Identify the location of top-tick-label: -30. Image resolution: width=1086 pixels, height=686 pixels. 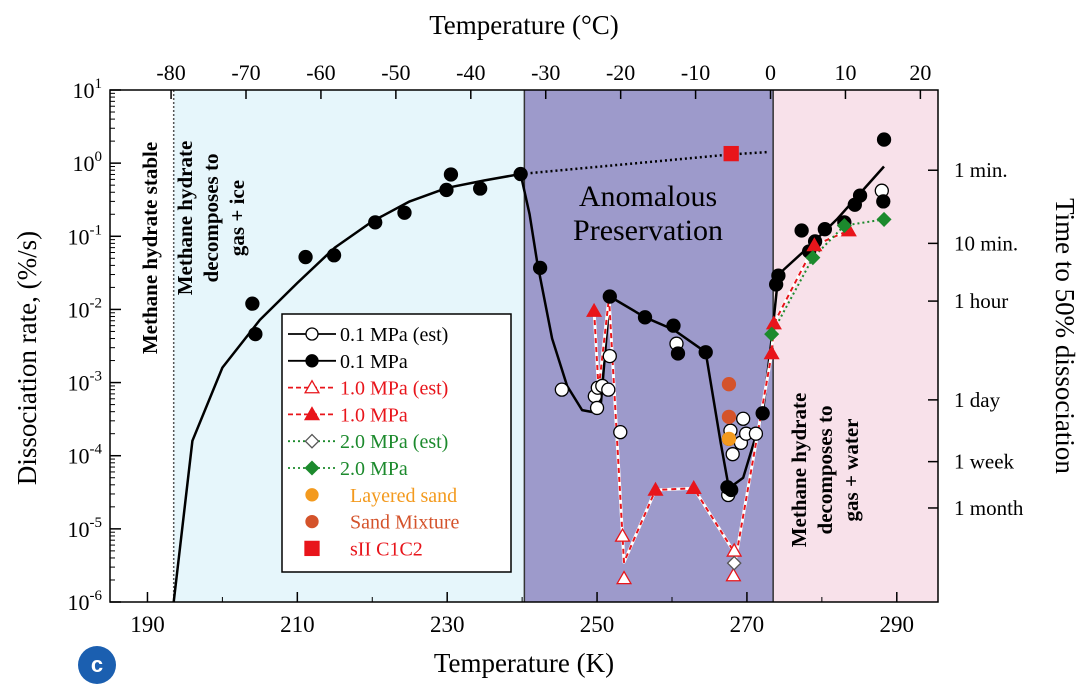
(545, 72).